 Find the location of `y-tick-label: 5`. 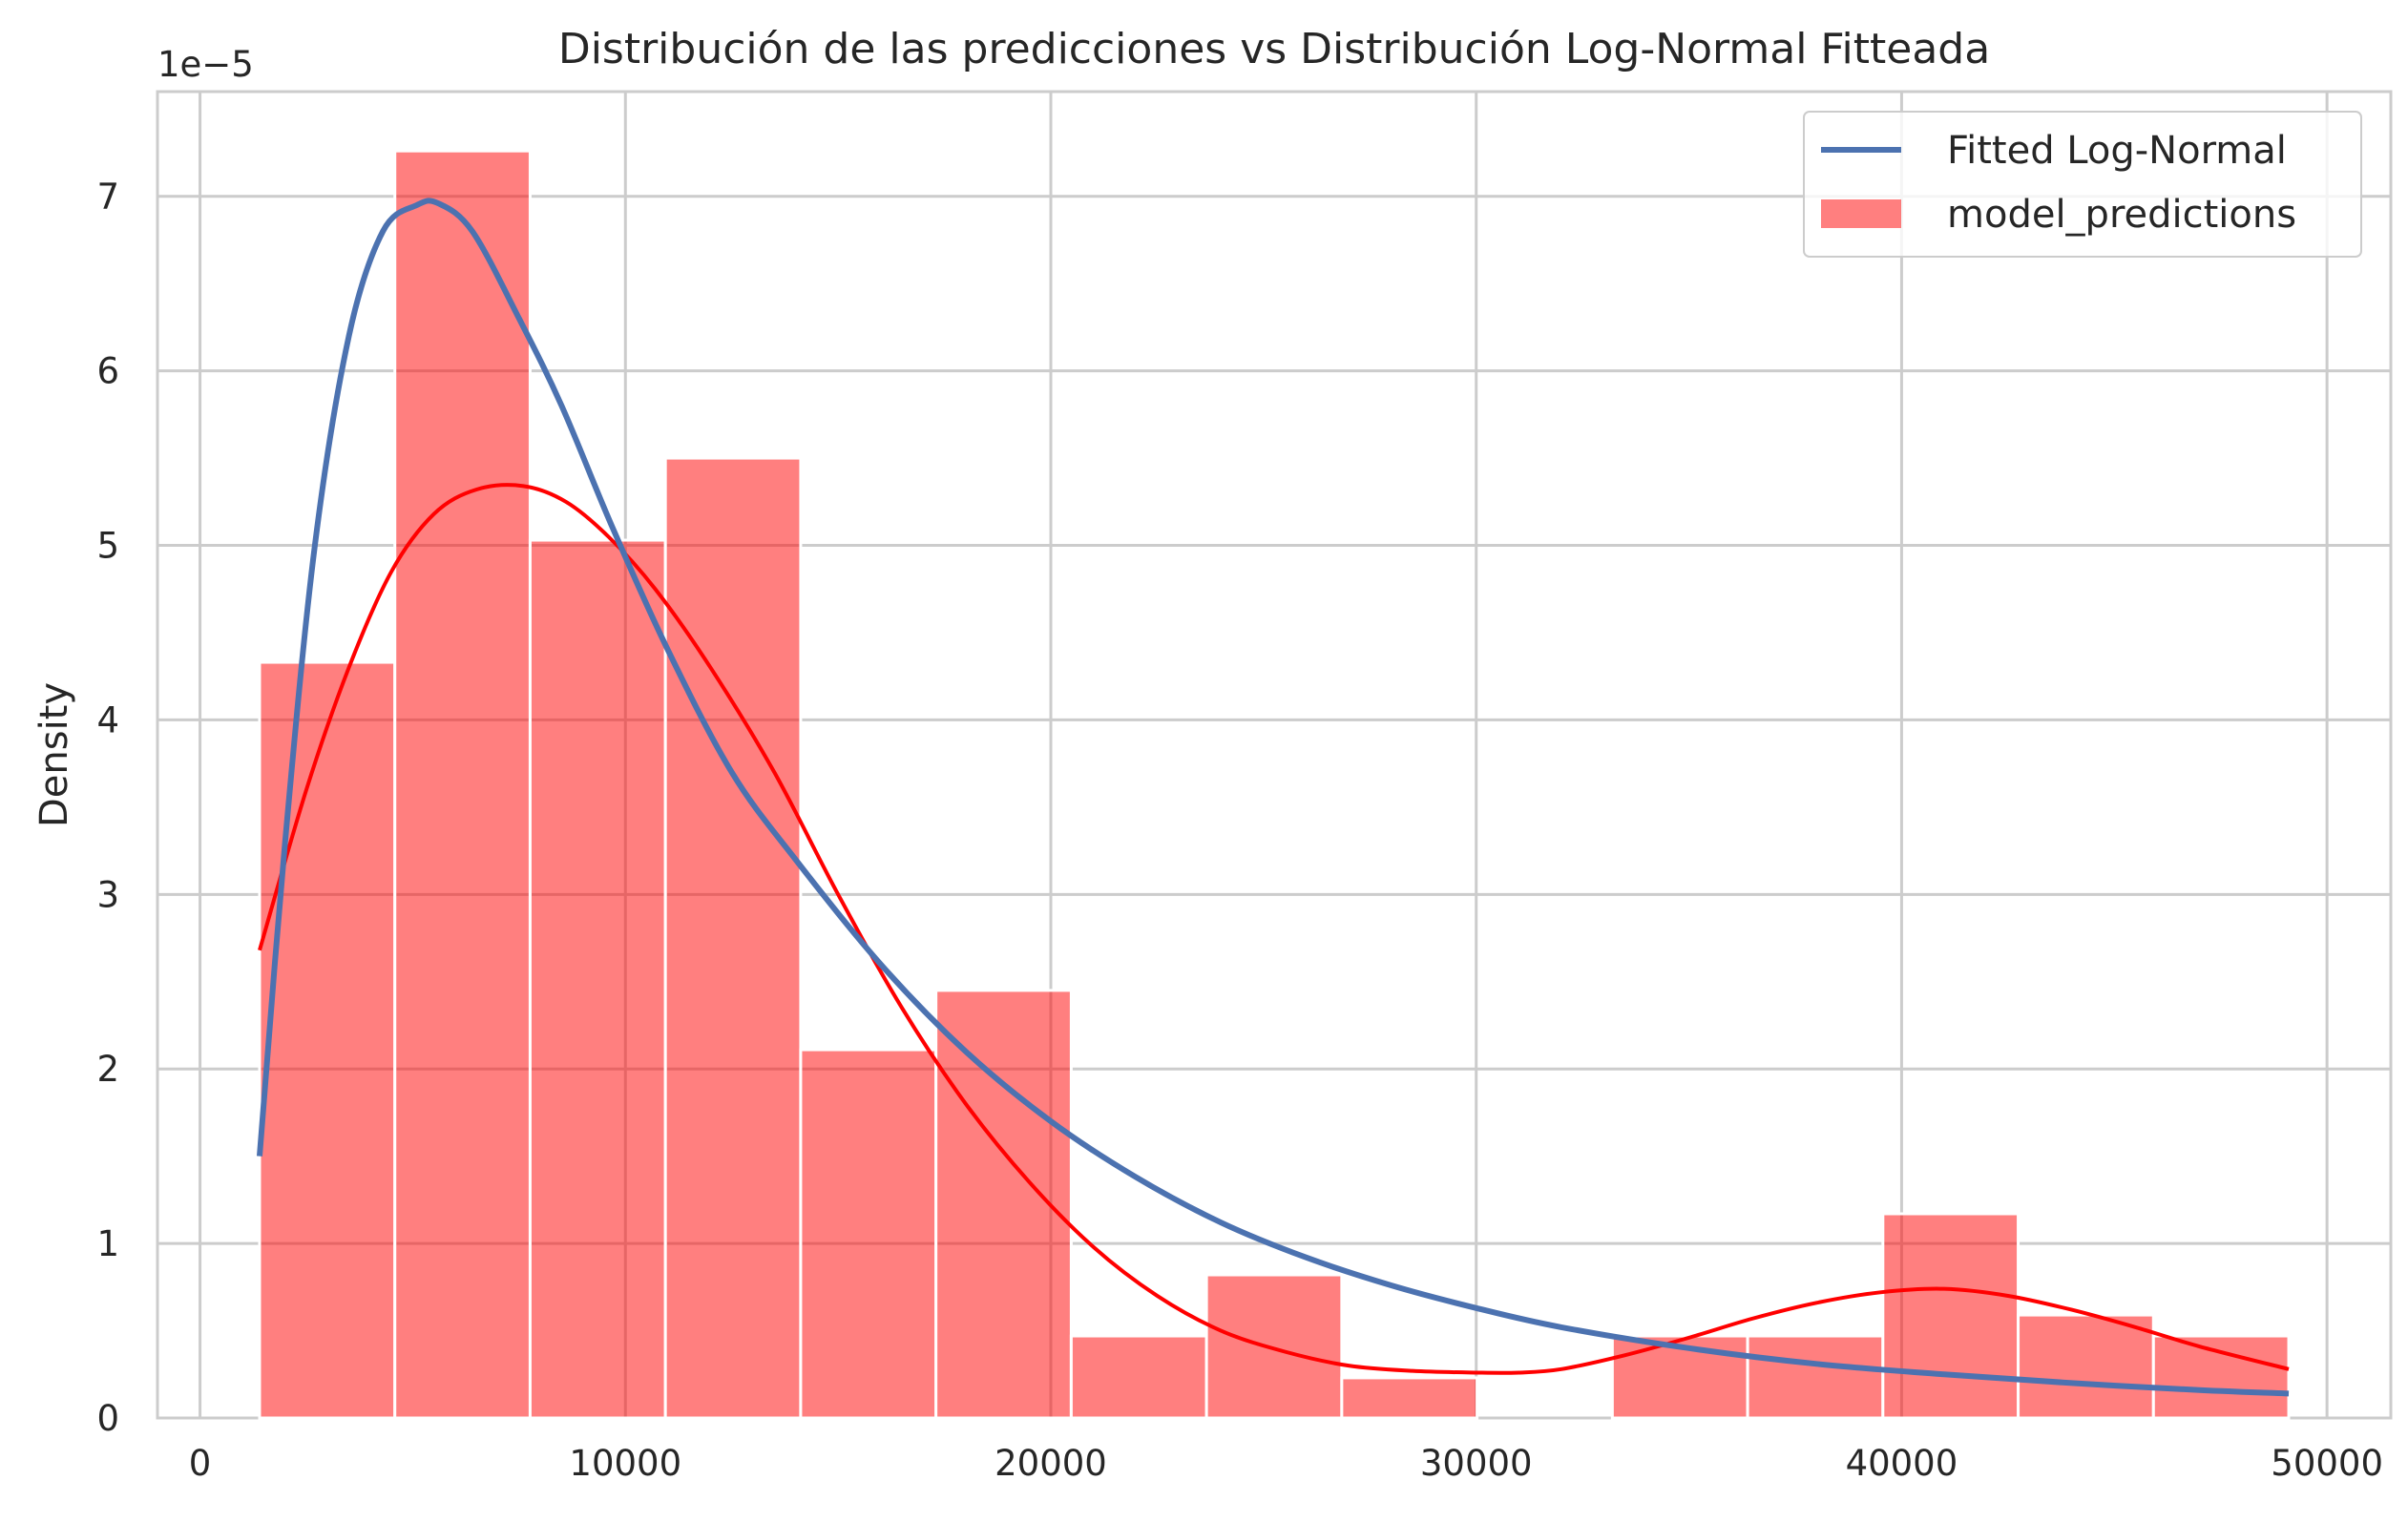

y-tick-label: 5 is located at coordinates (107, 546).